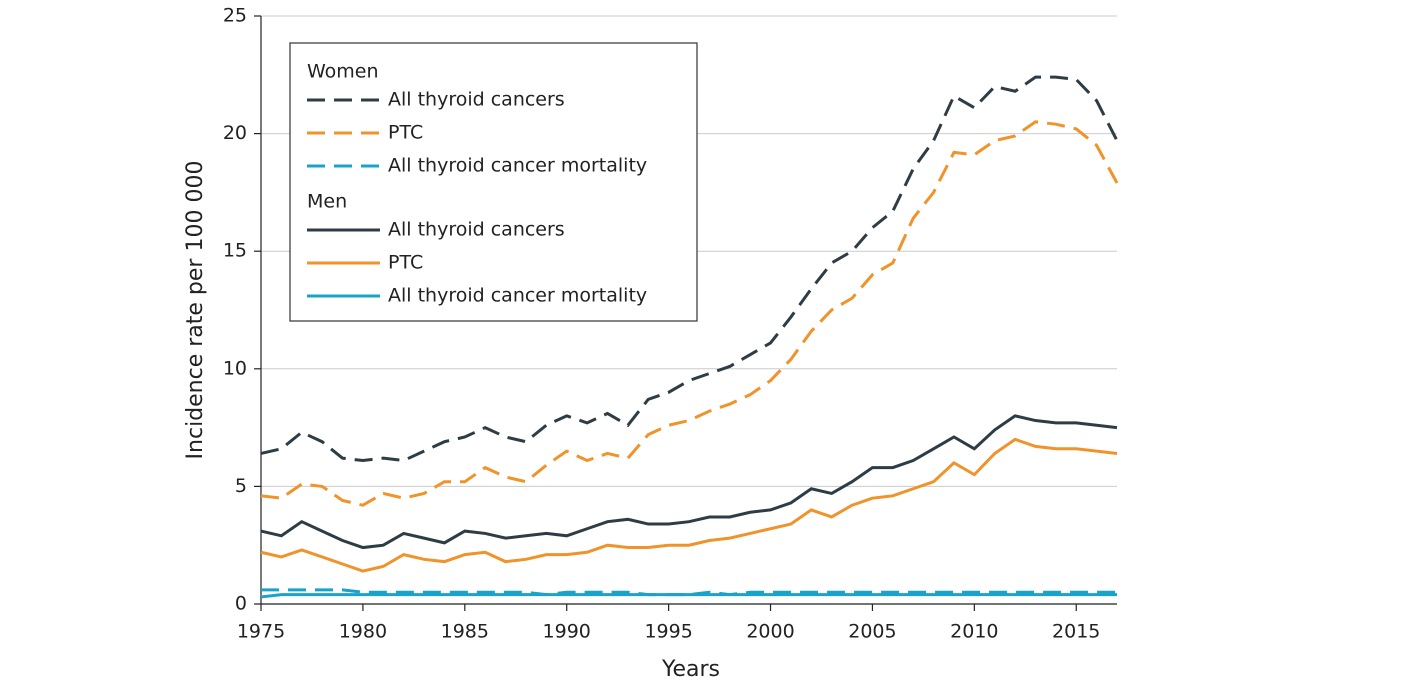  What do you see at coordinates (567, 632) in the screenshot?
I see `x-tick-label: 1990` at bounding box center [567, 632].